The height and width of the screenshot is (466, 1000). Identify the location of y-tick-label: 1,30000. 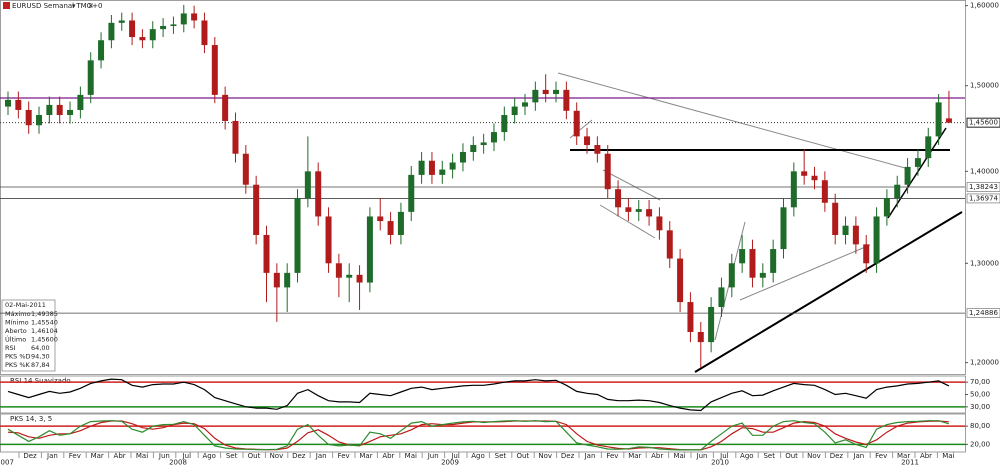
(984, 263).